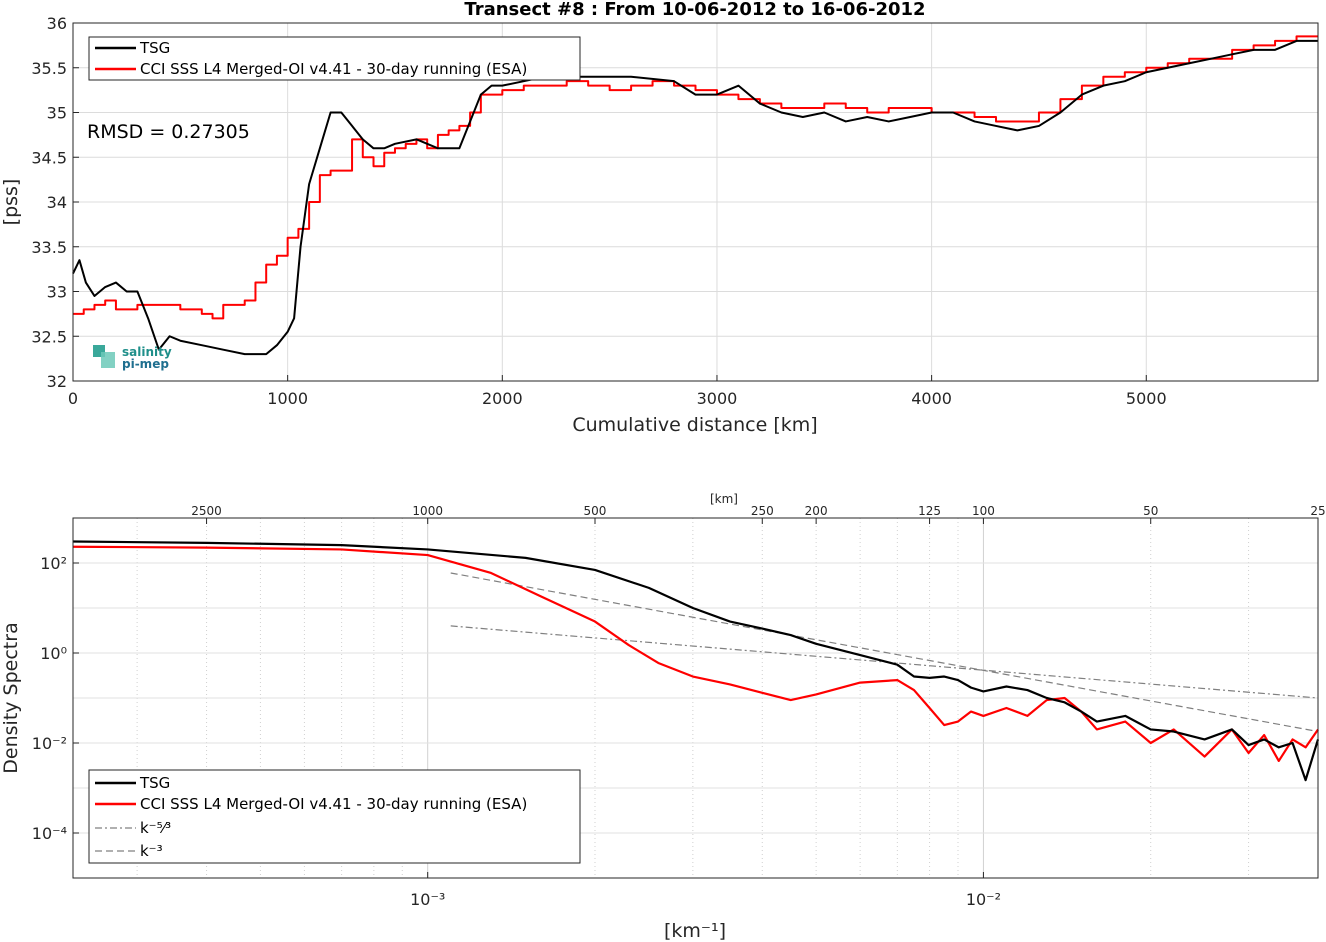 This screenshot has height=942, width=1326. Describe the element at coordinates (53, 563) in the screenshot. I see `y-tick-label-bottom: 10²` at that location.